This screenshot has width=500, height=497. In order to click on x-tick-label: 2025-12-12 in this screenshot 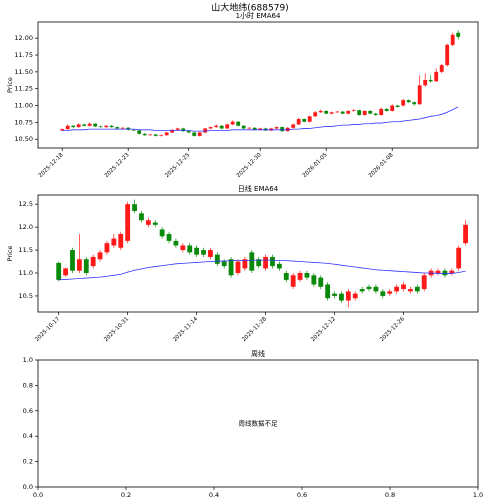, I will do `click(323, 329)`.